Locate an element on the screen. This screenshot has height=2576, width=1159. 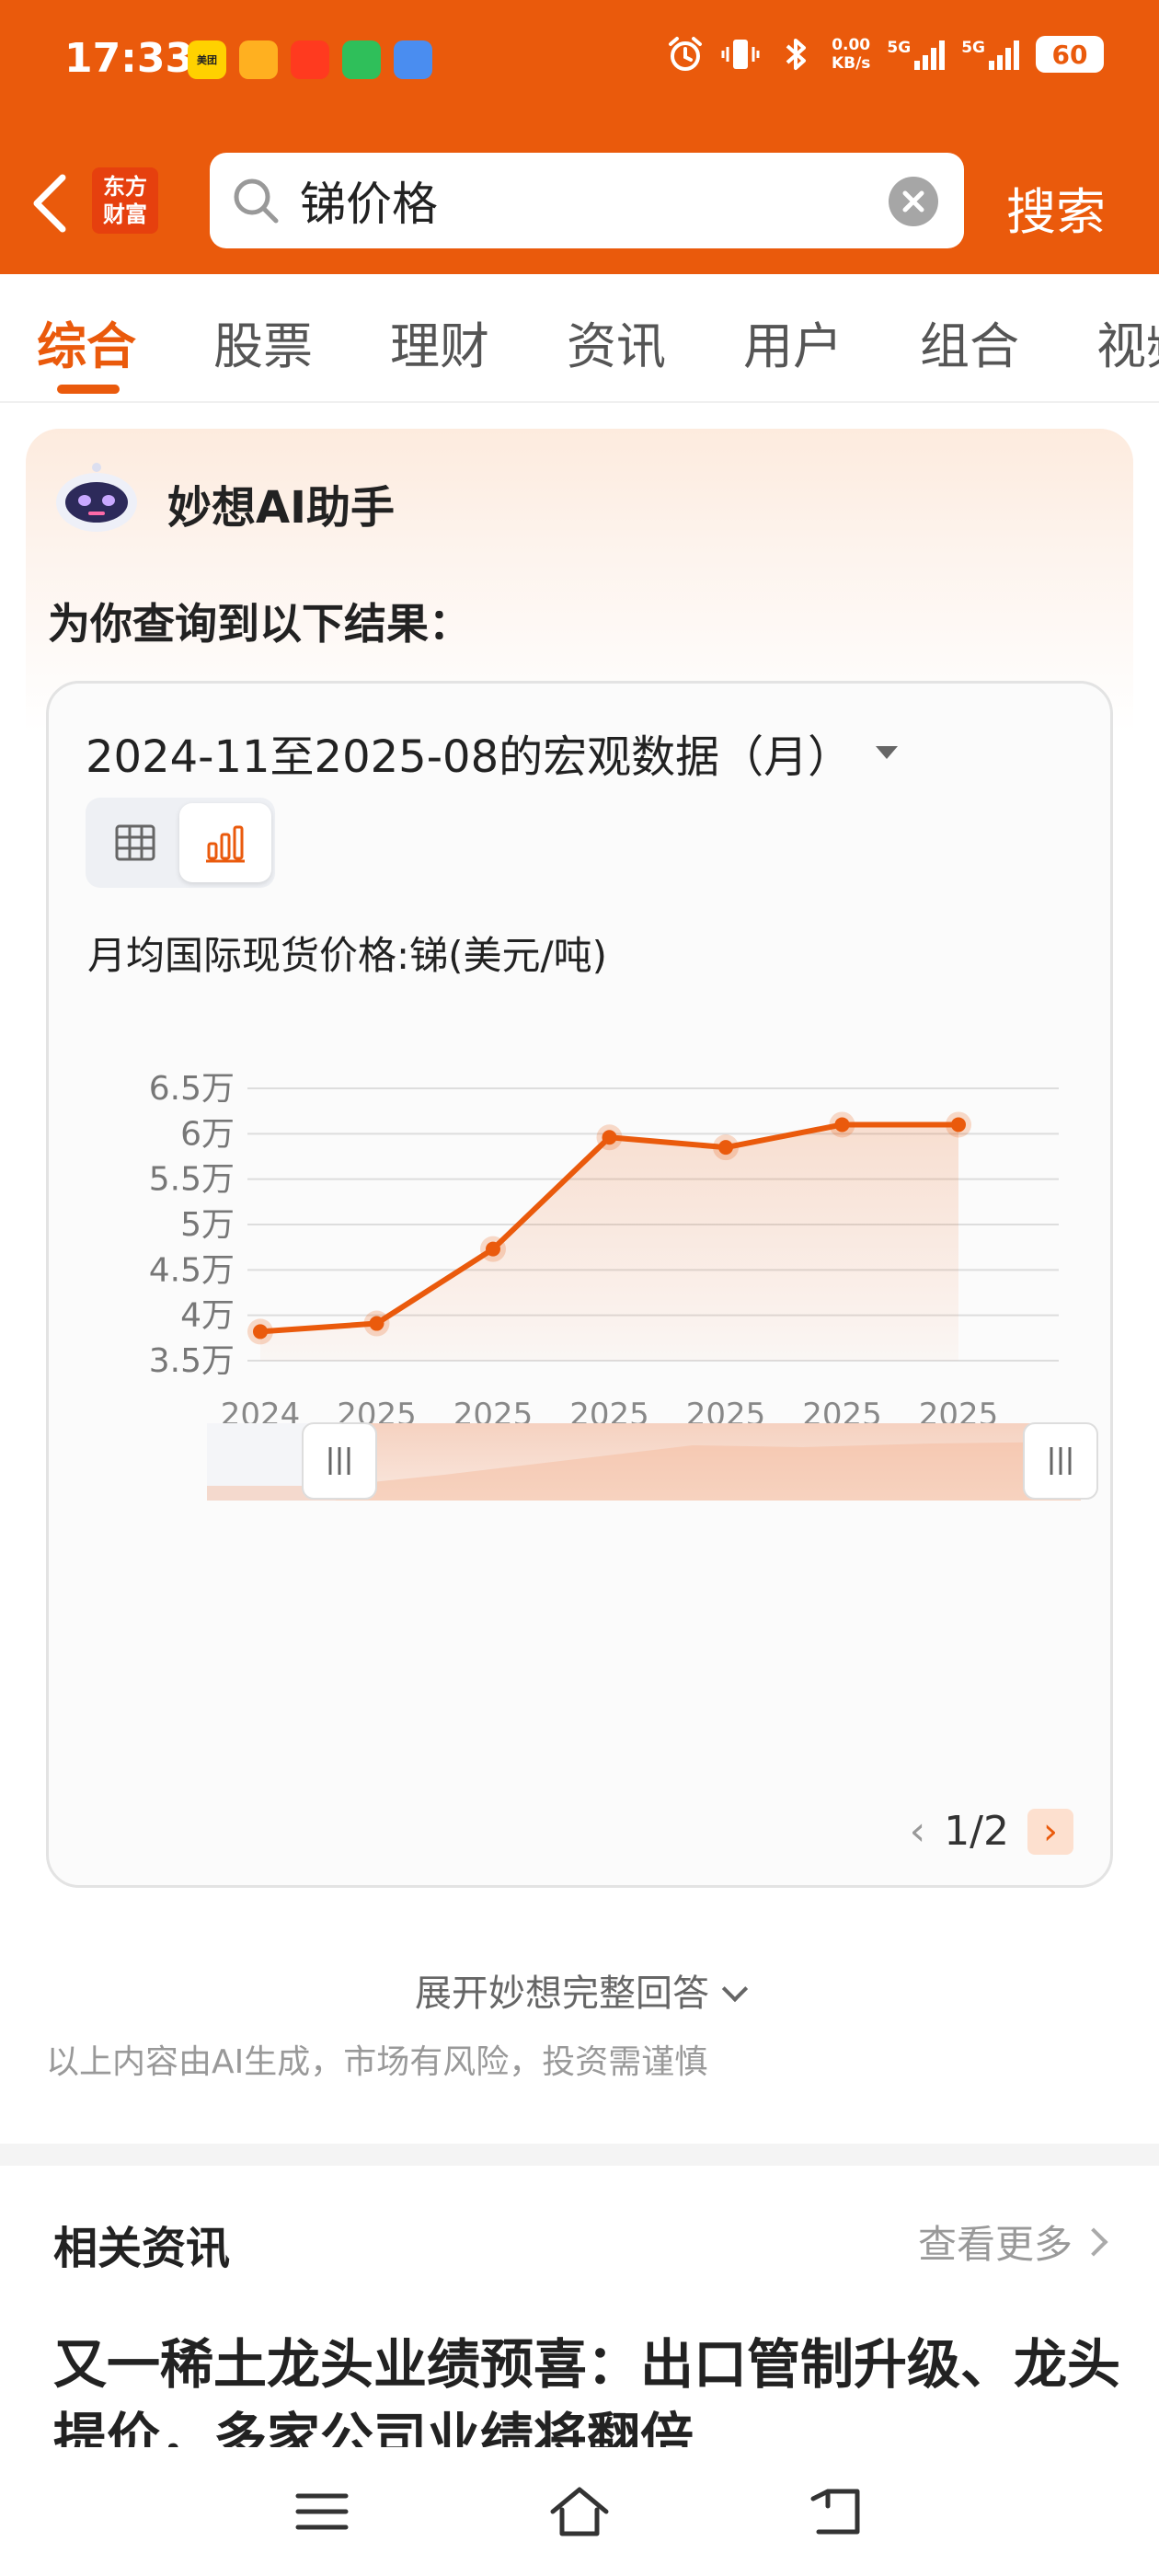
line-area-fill is located at coordinates (609, 1242).